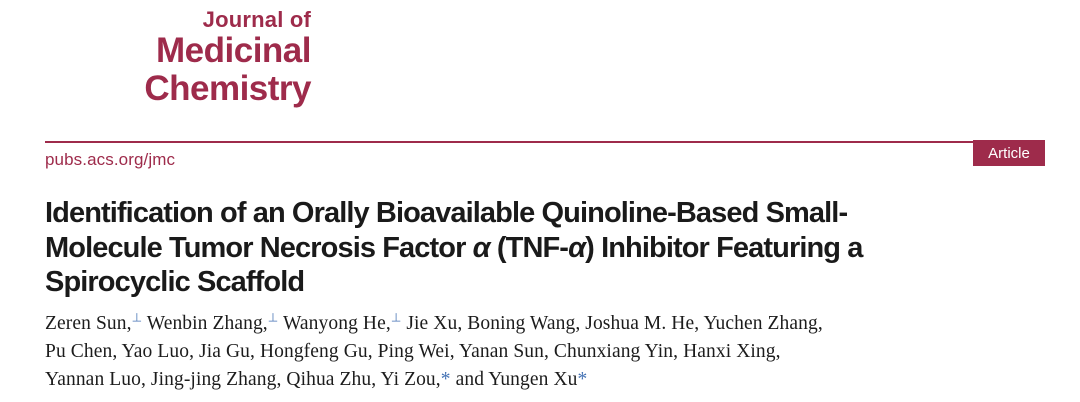 This screenshot has width=1080, height=402. Describe the element at coordinates (1009, 153) in the screenshot. I see `article-type-badge: Article` at that location.